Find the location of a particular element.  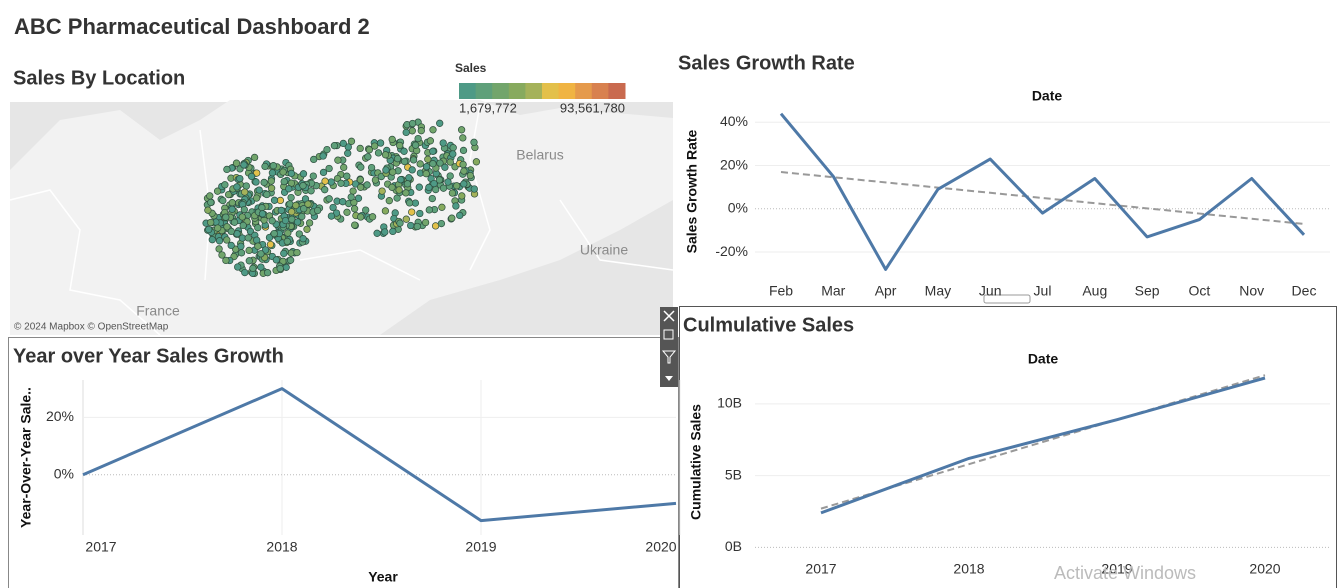

filter-icon is located at coordinates (669, 357).